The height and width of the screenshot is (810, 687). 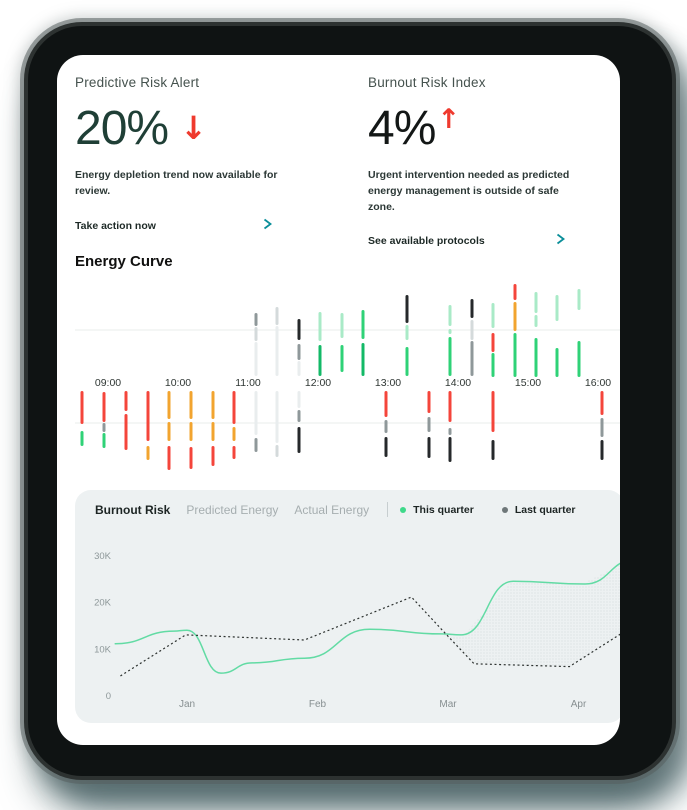 I want to click on x-axis-tick: Jan, so click(x=187, y=704).